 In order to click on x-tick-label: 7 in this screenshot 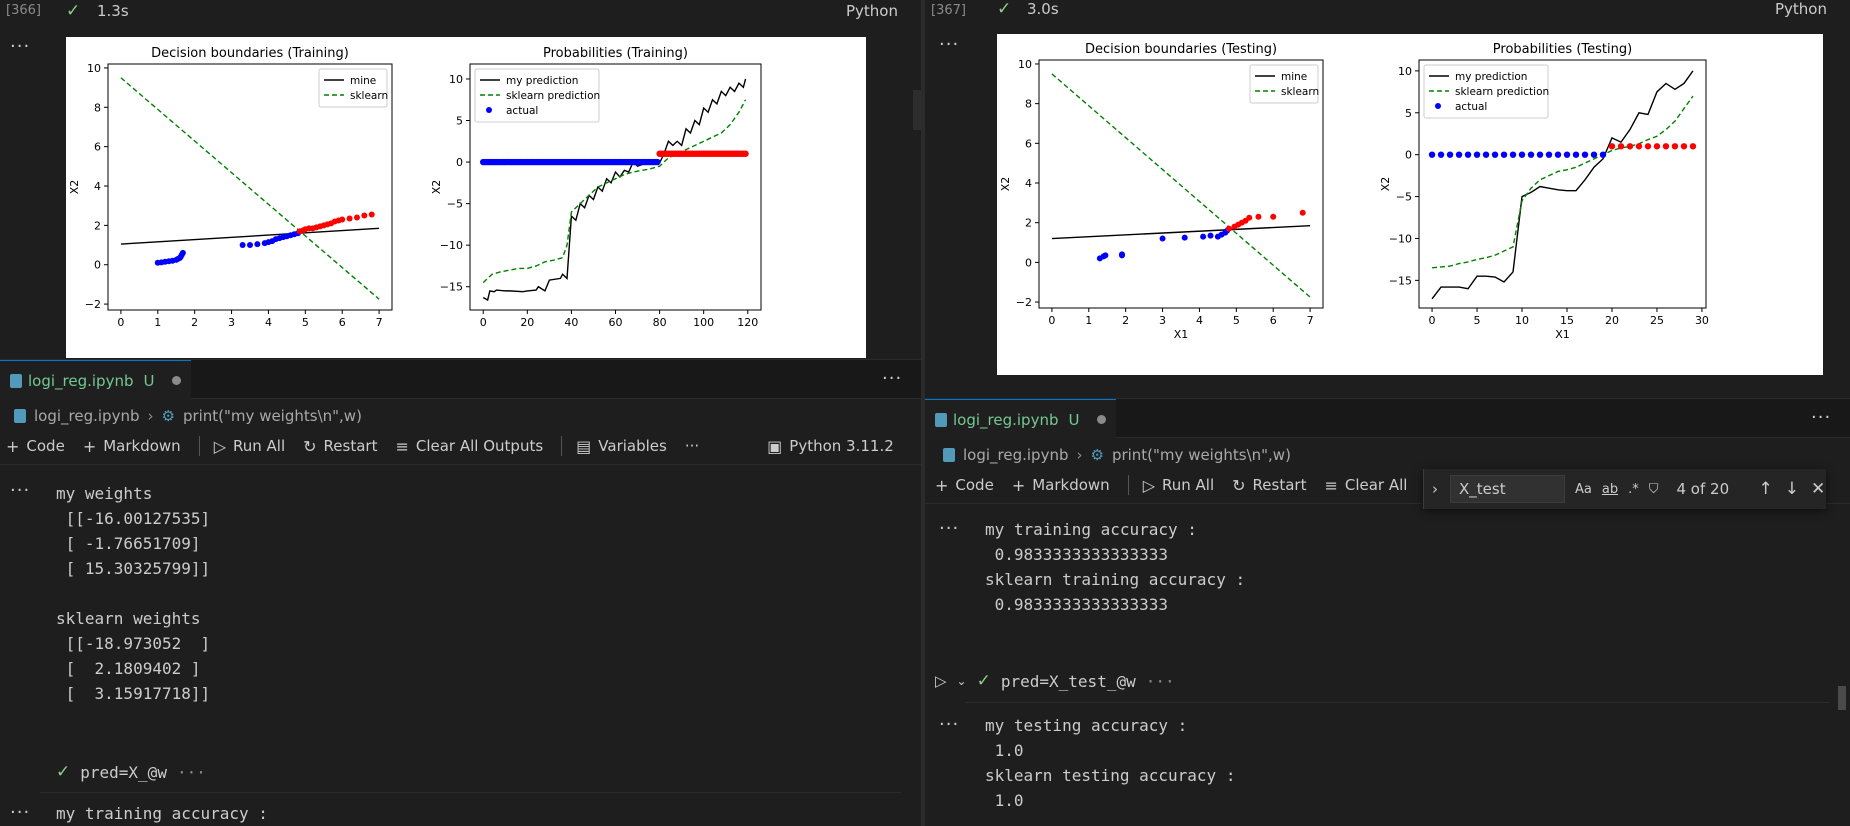, I will do `click(379, 322)`.